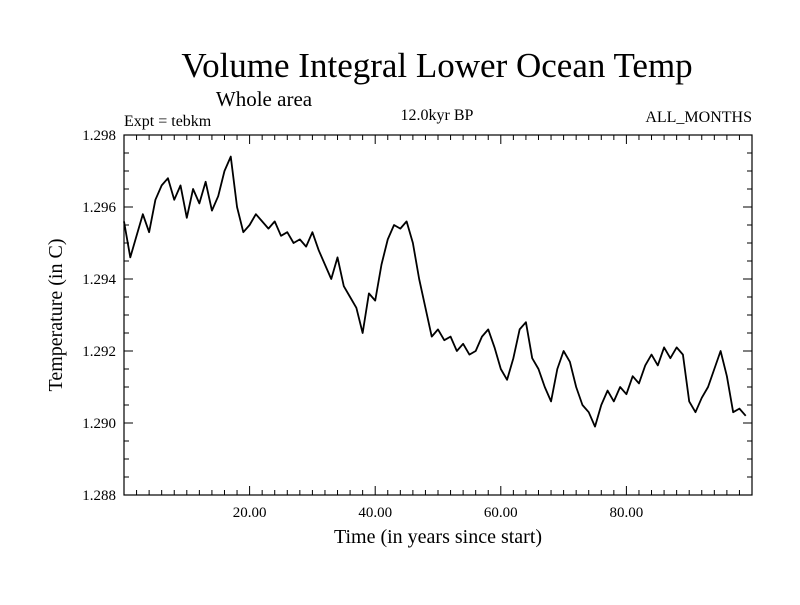 The height and width of the screenshot is (605, 800). Describe the element at coordinates (438, 513) in the screenshot. I see `x-axis-tick-labels: 20.00 40.00 60.00 80.00` at that location.